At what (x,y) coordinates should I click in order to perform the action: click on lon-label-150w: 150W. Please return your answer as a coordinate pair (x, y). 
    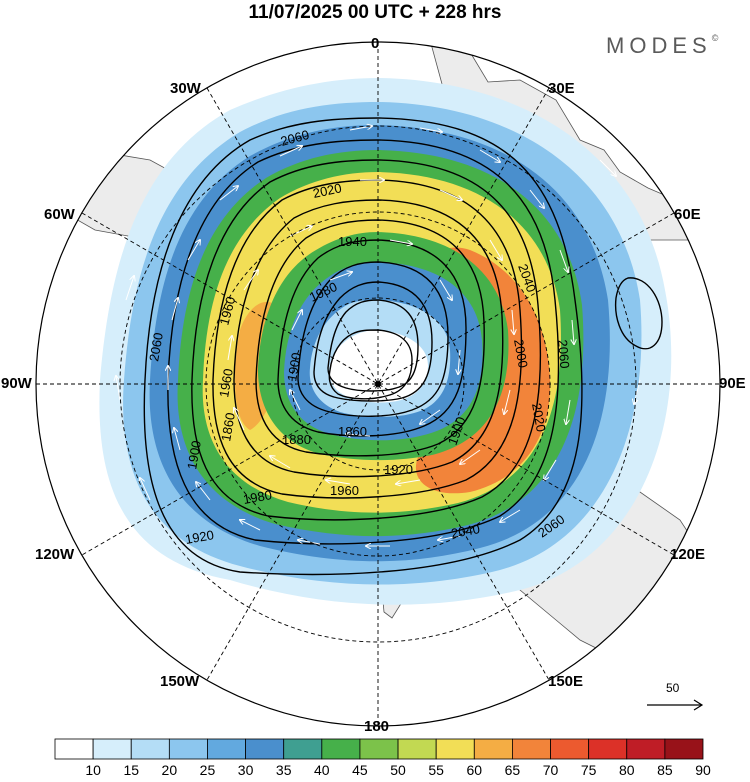
    Looking at the image, I should click on (180, 681).